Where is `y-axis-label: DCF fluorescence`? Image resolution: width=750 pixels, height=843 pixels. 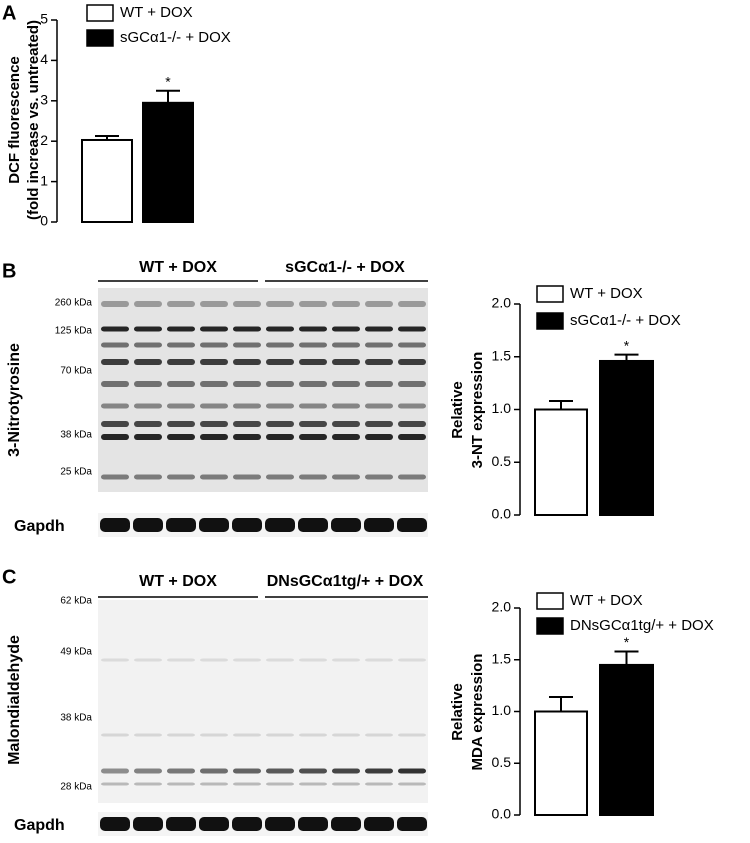
y-axis-label: DCF fluorescence is located at coordinates (14, 120).